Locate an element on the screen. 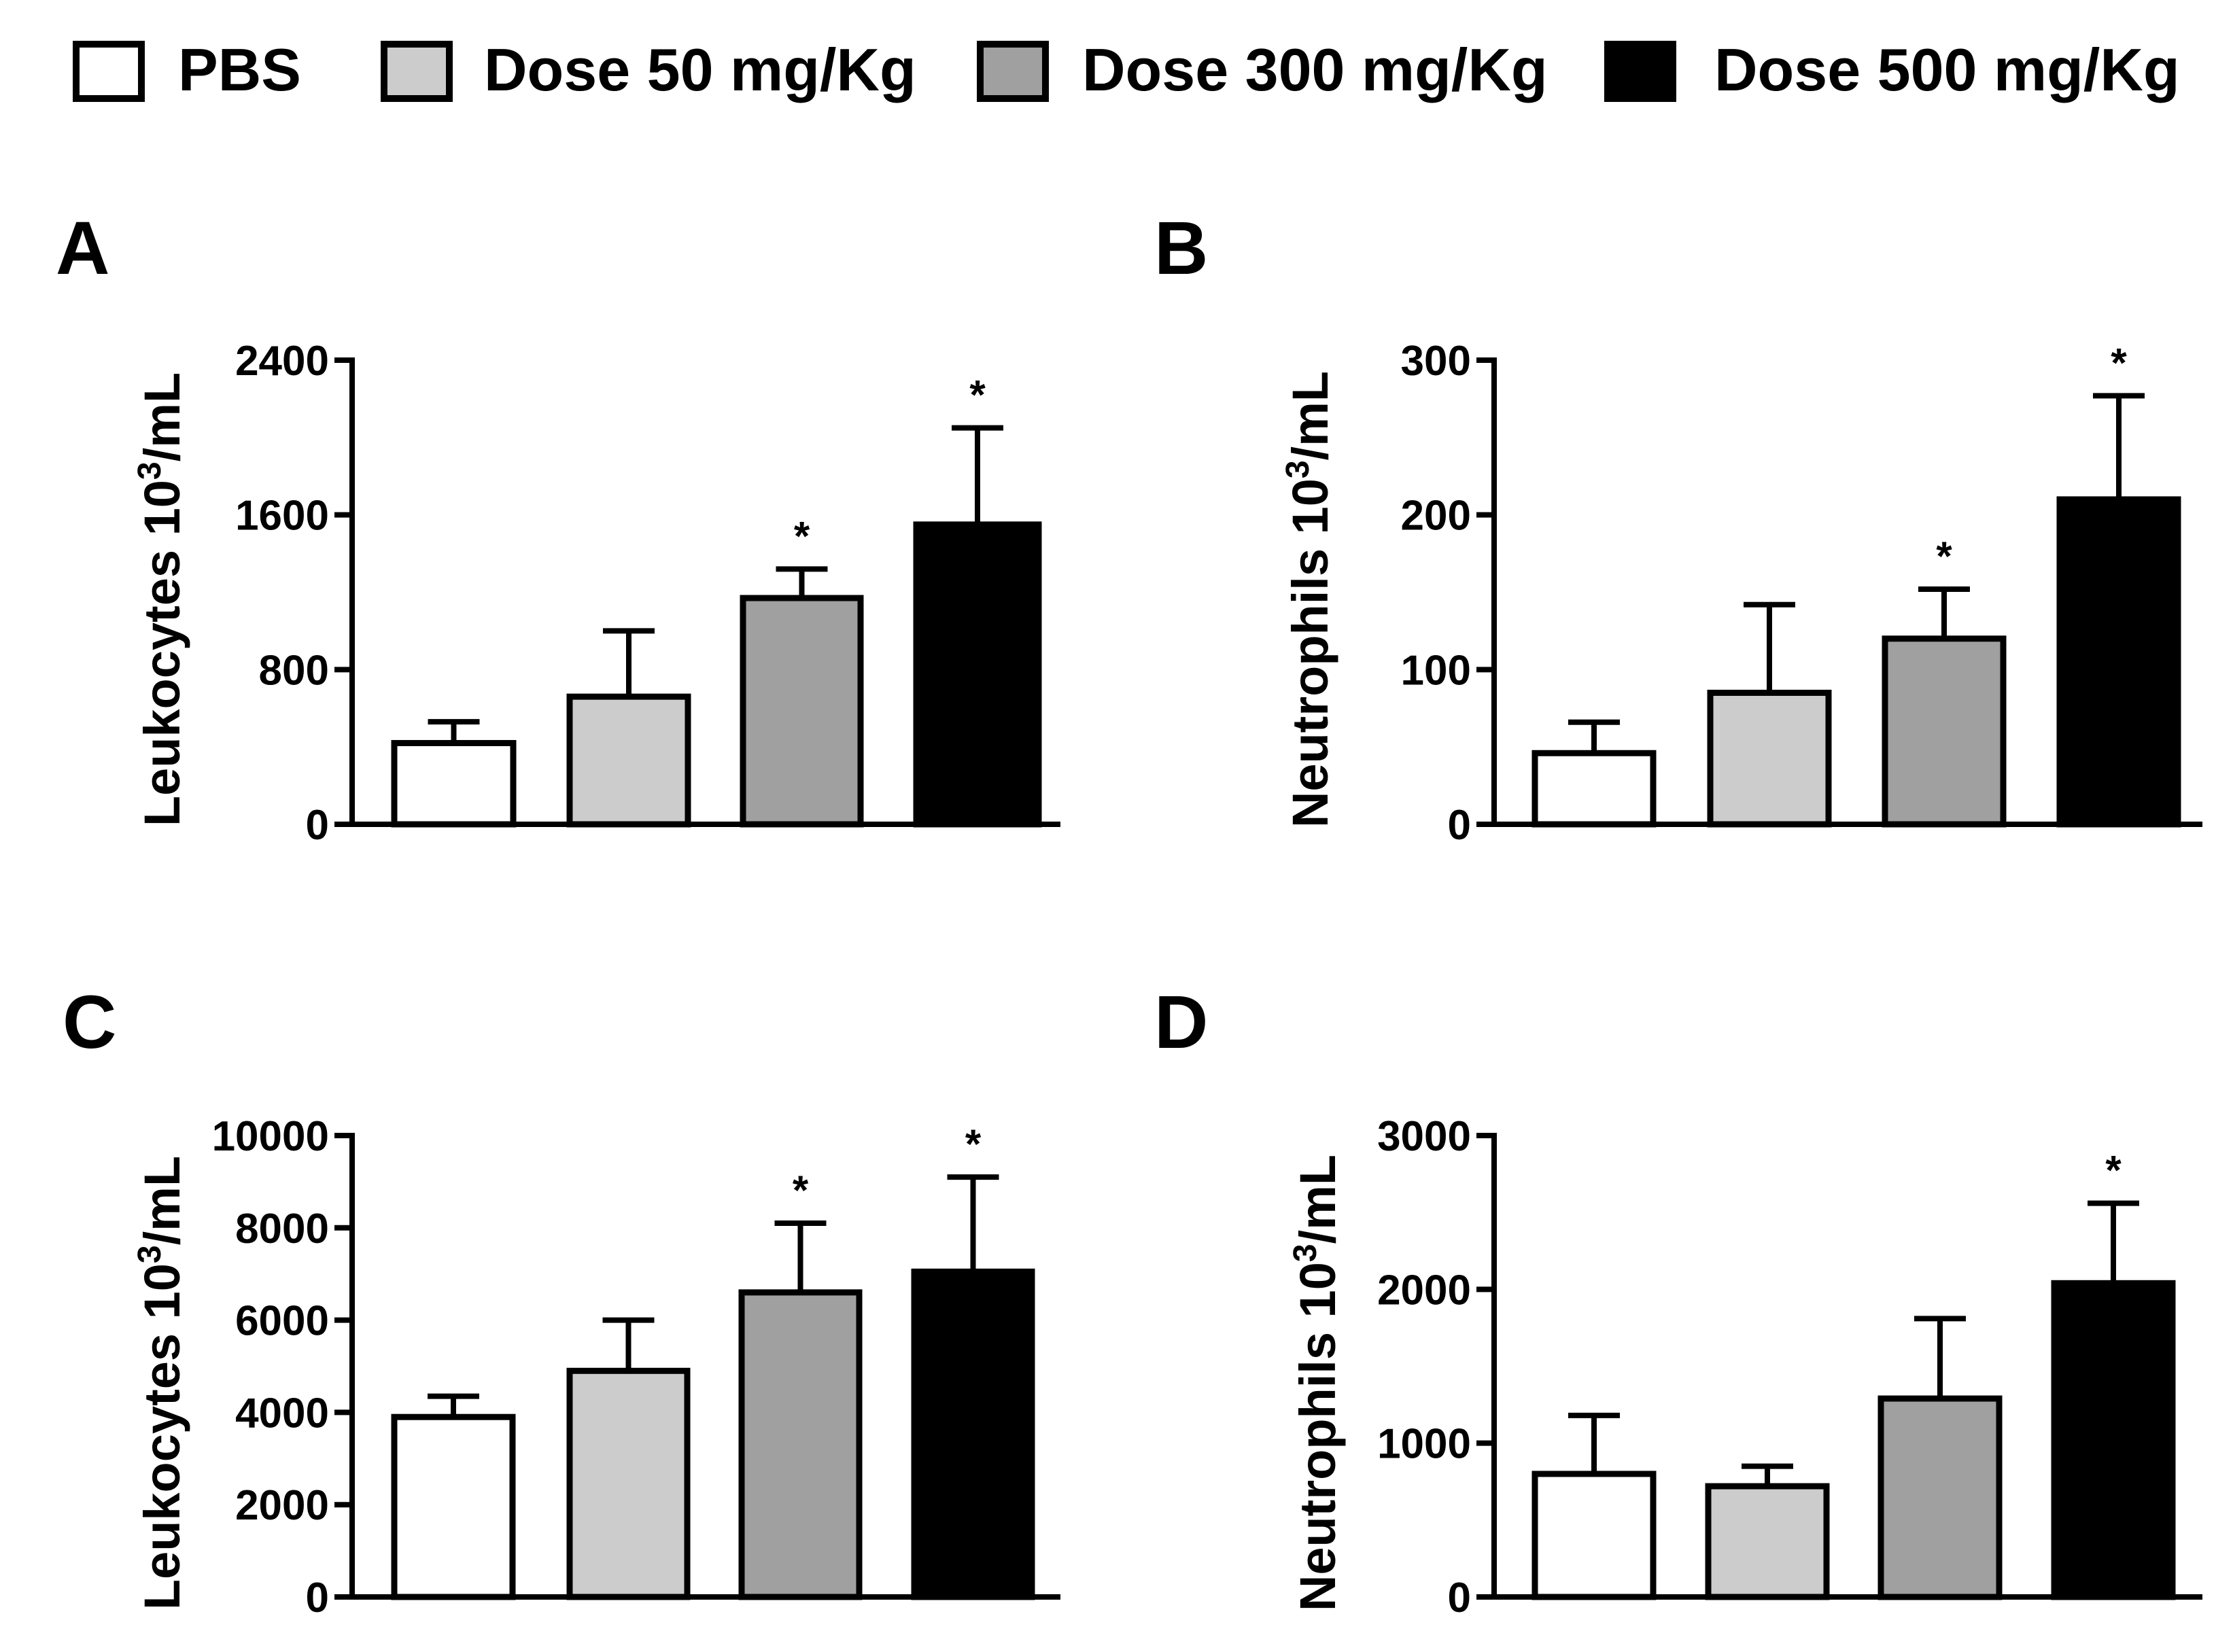  y-tick-label-d-3000: 3000 is located at coordinates (1424, 1136).